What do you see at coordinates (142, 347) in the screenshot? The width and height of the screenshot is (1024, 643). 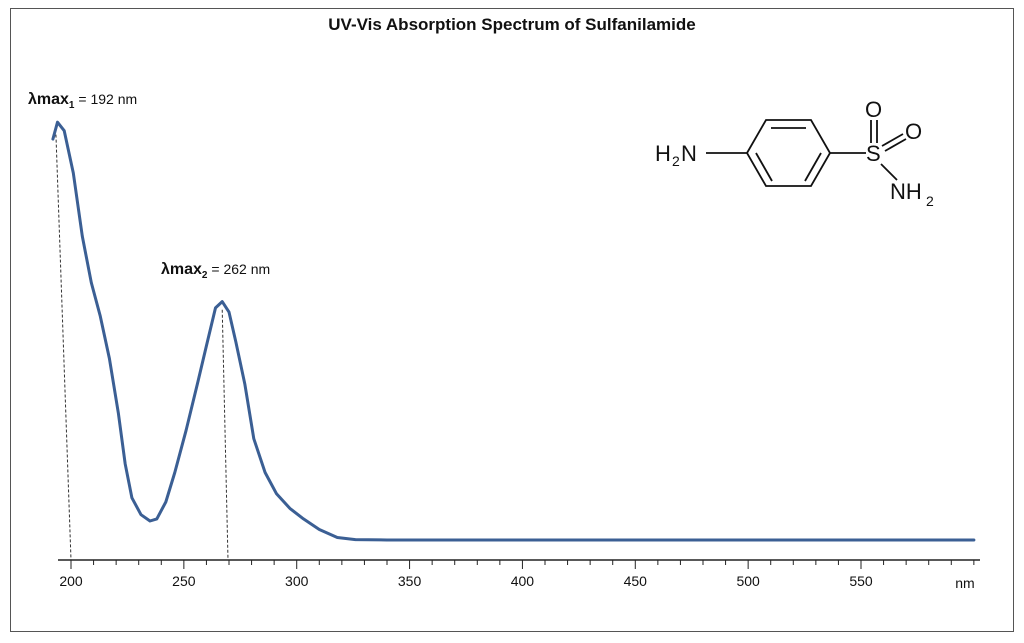 I see `peak-guide-lines` at bounding box center [142, 347].